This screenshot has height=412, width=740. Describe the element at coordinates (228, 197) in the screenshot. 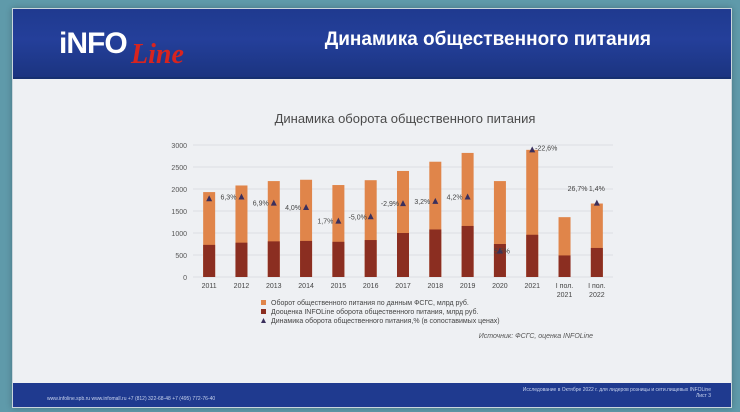

I see `dynamics-label: 6,3%` at that location.